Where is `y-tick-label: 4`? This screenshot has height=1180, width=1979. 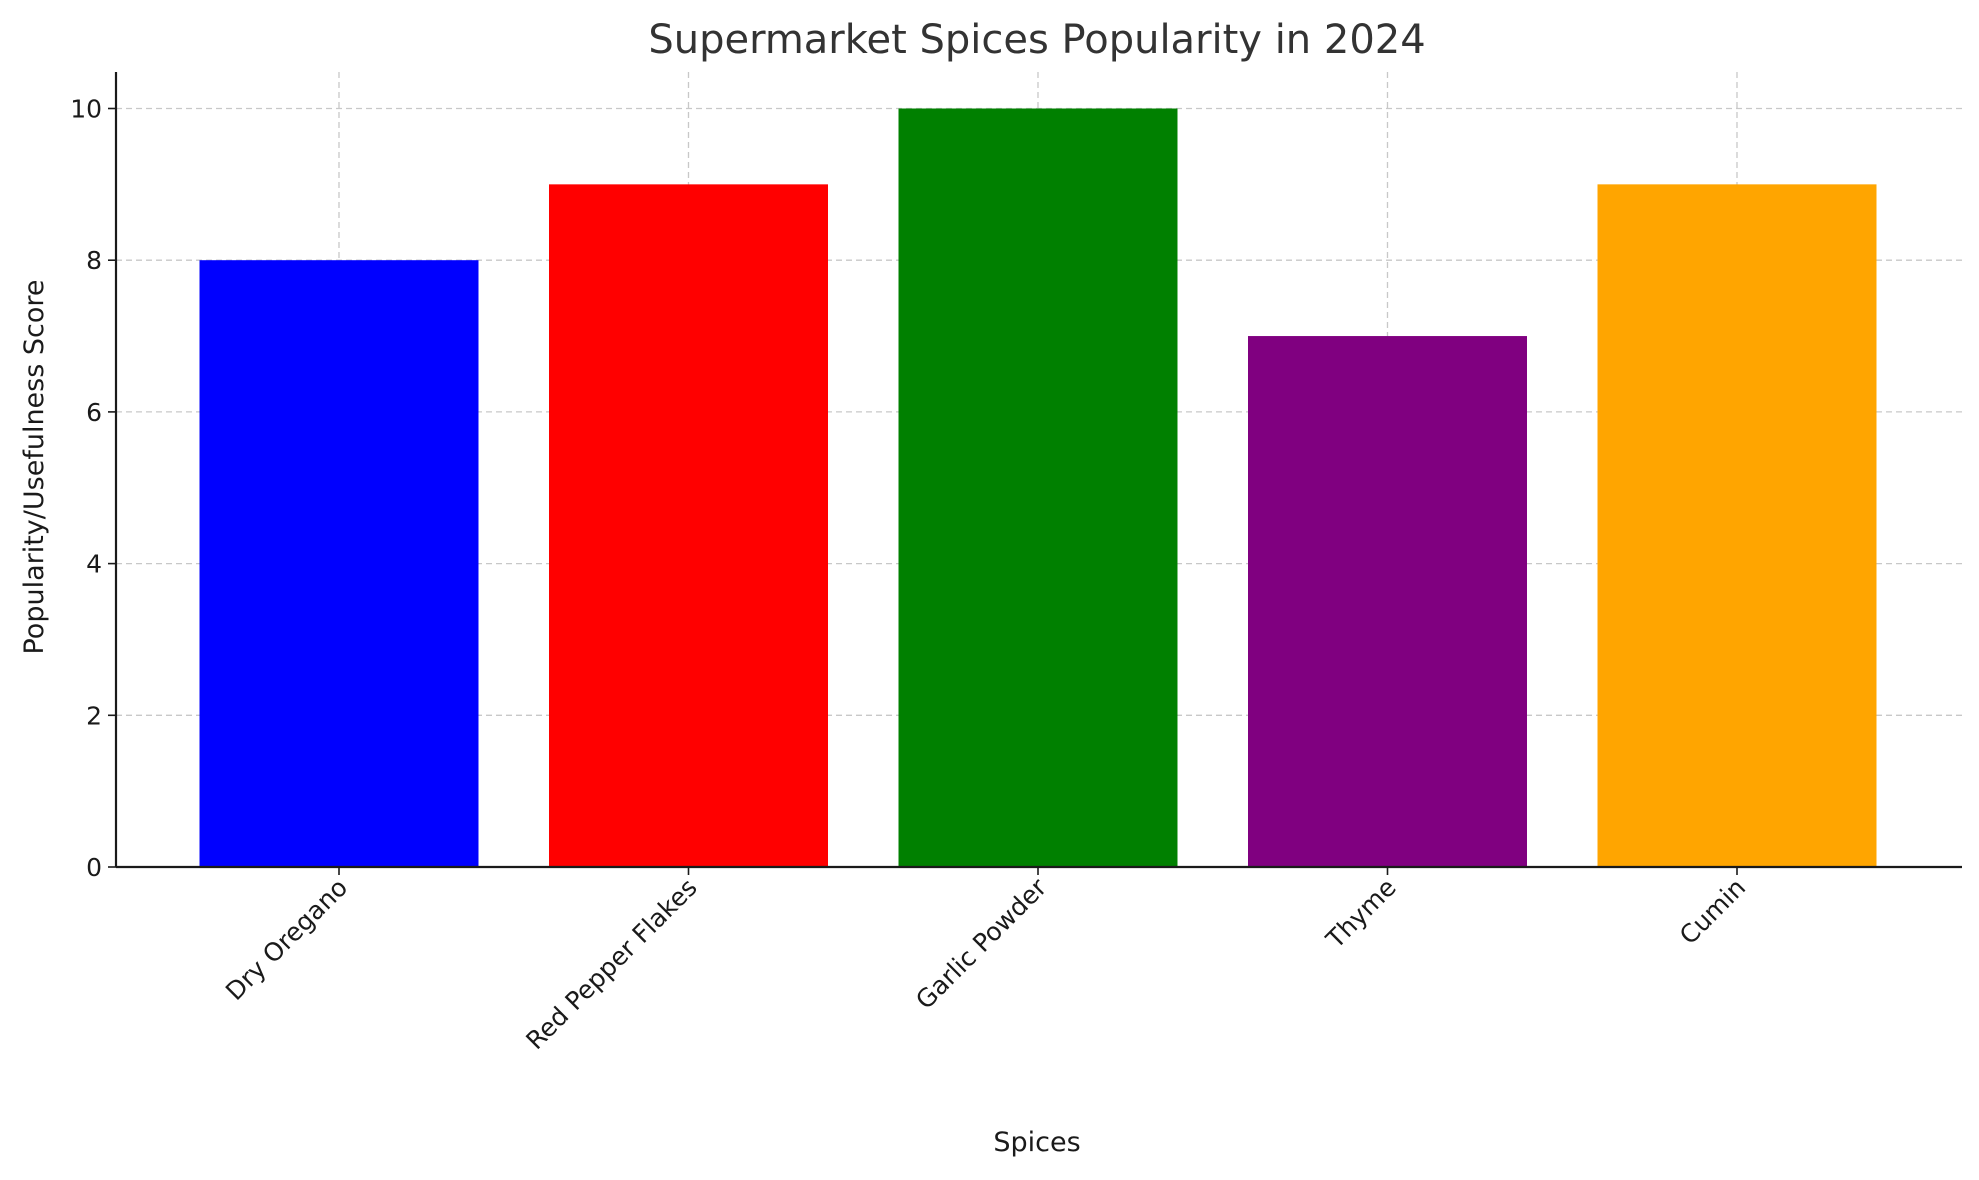
y-tick-label: 4 is located at coordinates (94, 564).